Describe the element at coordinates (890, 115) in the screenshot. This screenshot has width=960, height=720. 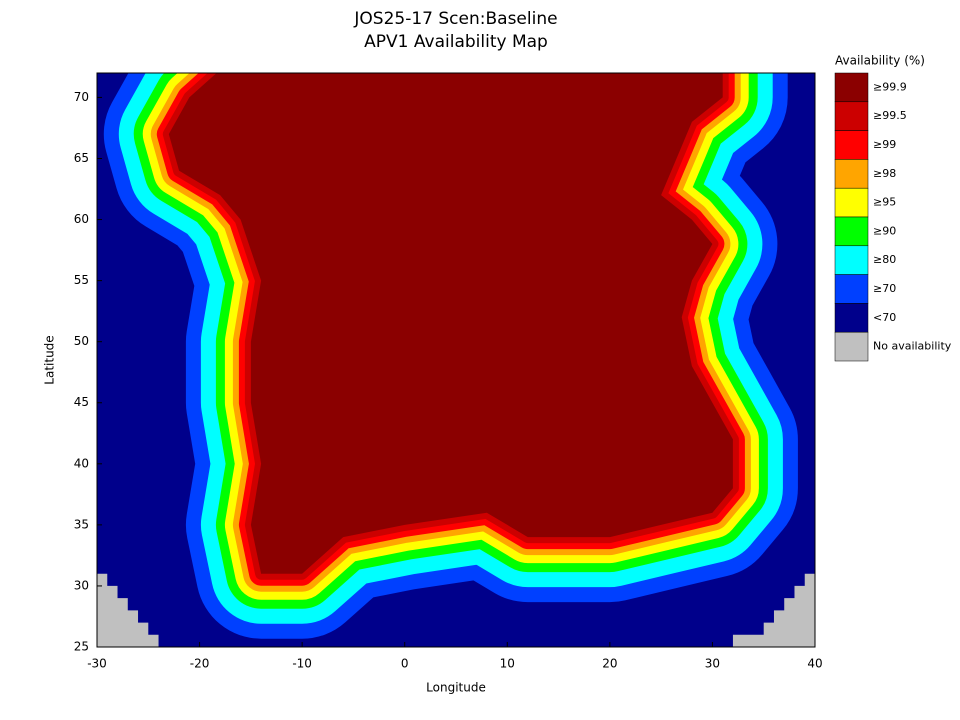
I see `legend-label: ≥99.5` at that location.